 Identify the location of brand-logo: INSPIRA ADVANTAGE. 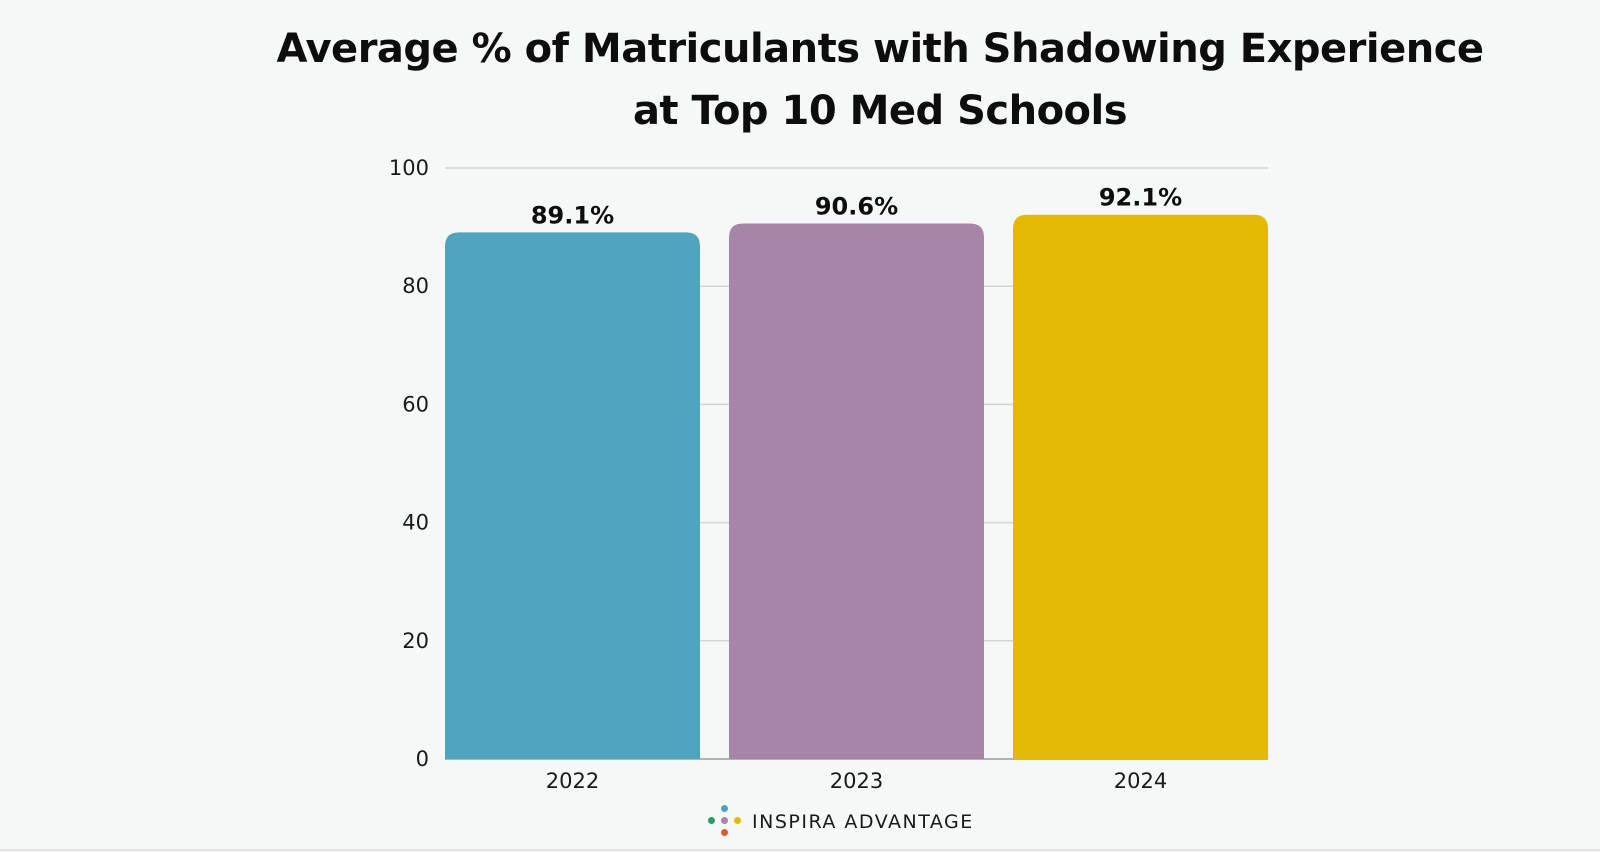
(841, 822).